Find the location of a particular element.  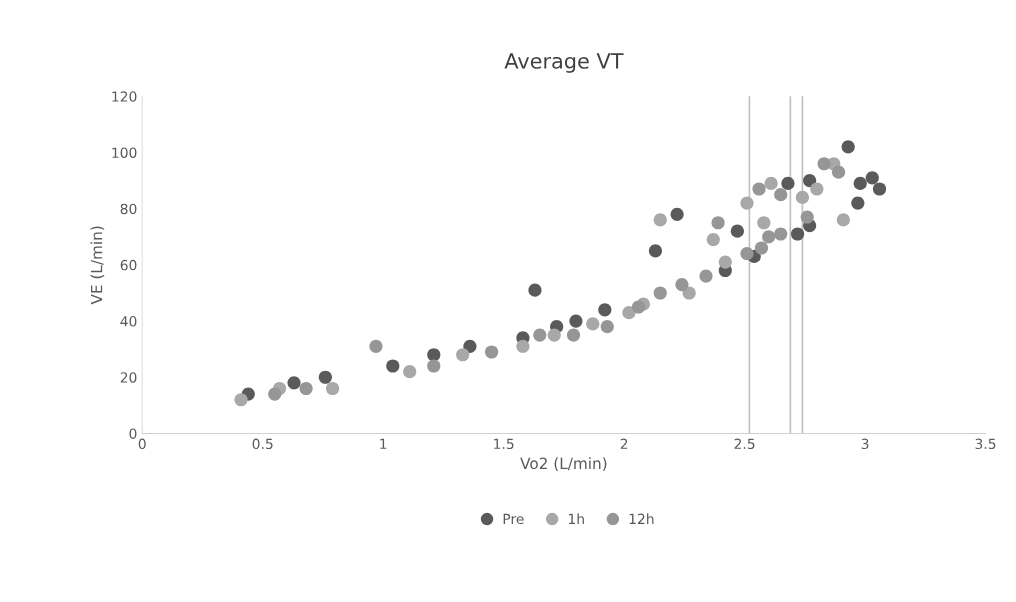

y-tick-label: 40 is located at coordinates (128, 321).